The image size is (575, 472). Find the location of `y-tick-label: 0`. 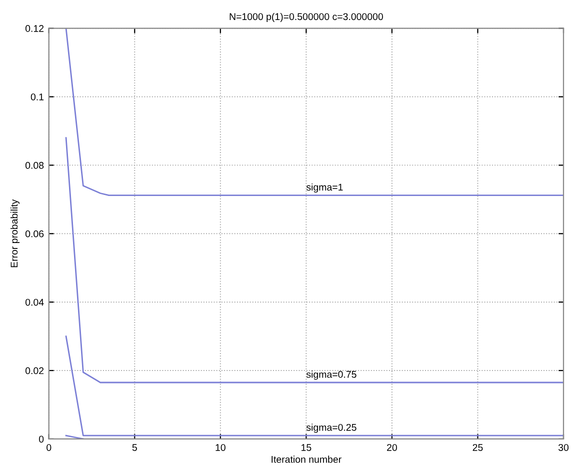

y-tick-label: 0 is located at coordinates (41, 439).